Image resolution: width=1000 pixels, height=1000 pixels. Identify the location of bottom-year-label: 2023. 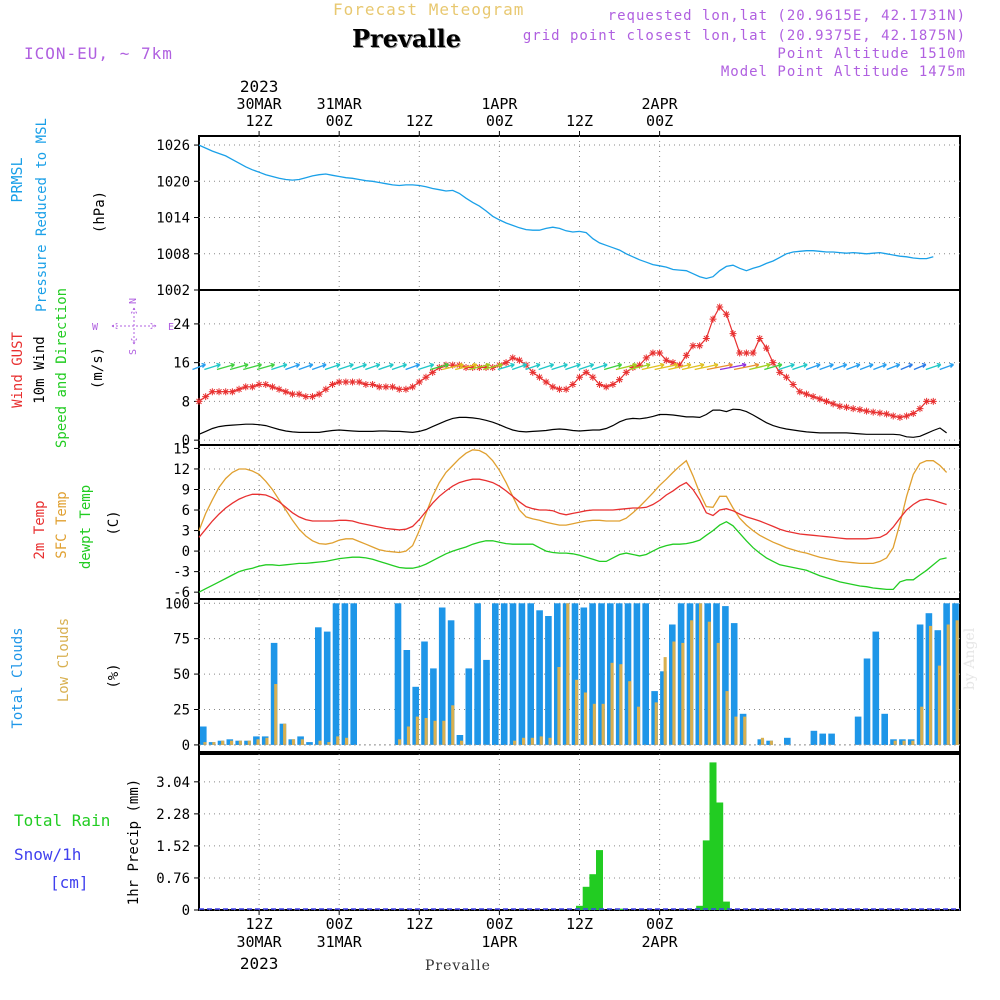
(259, 963).